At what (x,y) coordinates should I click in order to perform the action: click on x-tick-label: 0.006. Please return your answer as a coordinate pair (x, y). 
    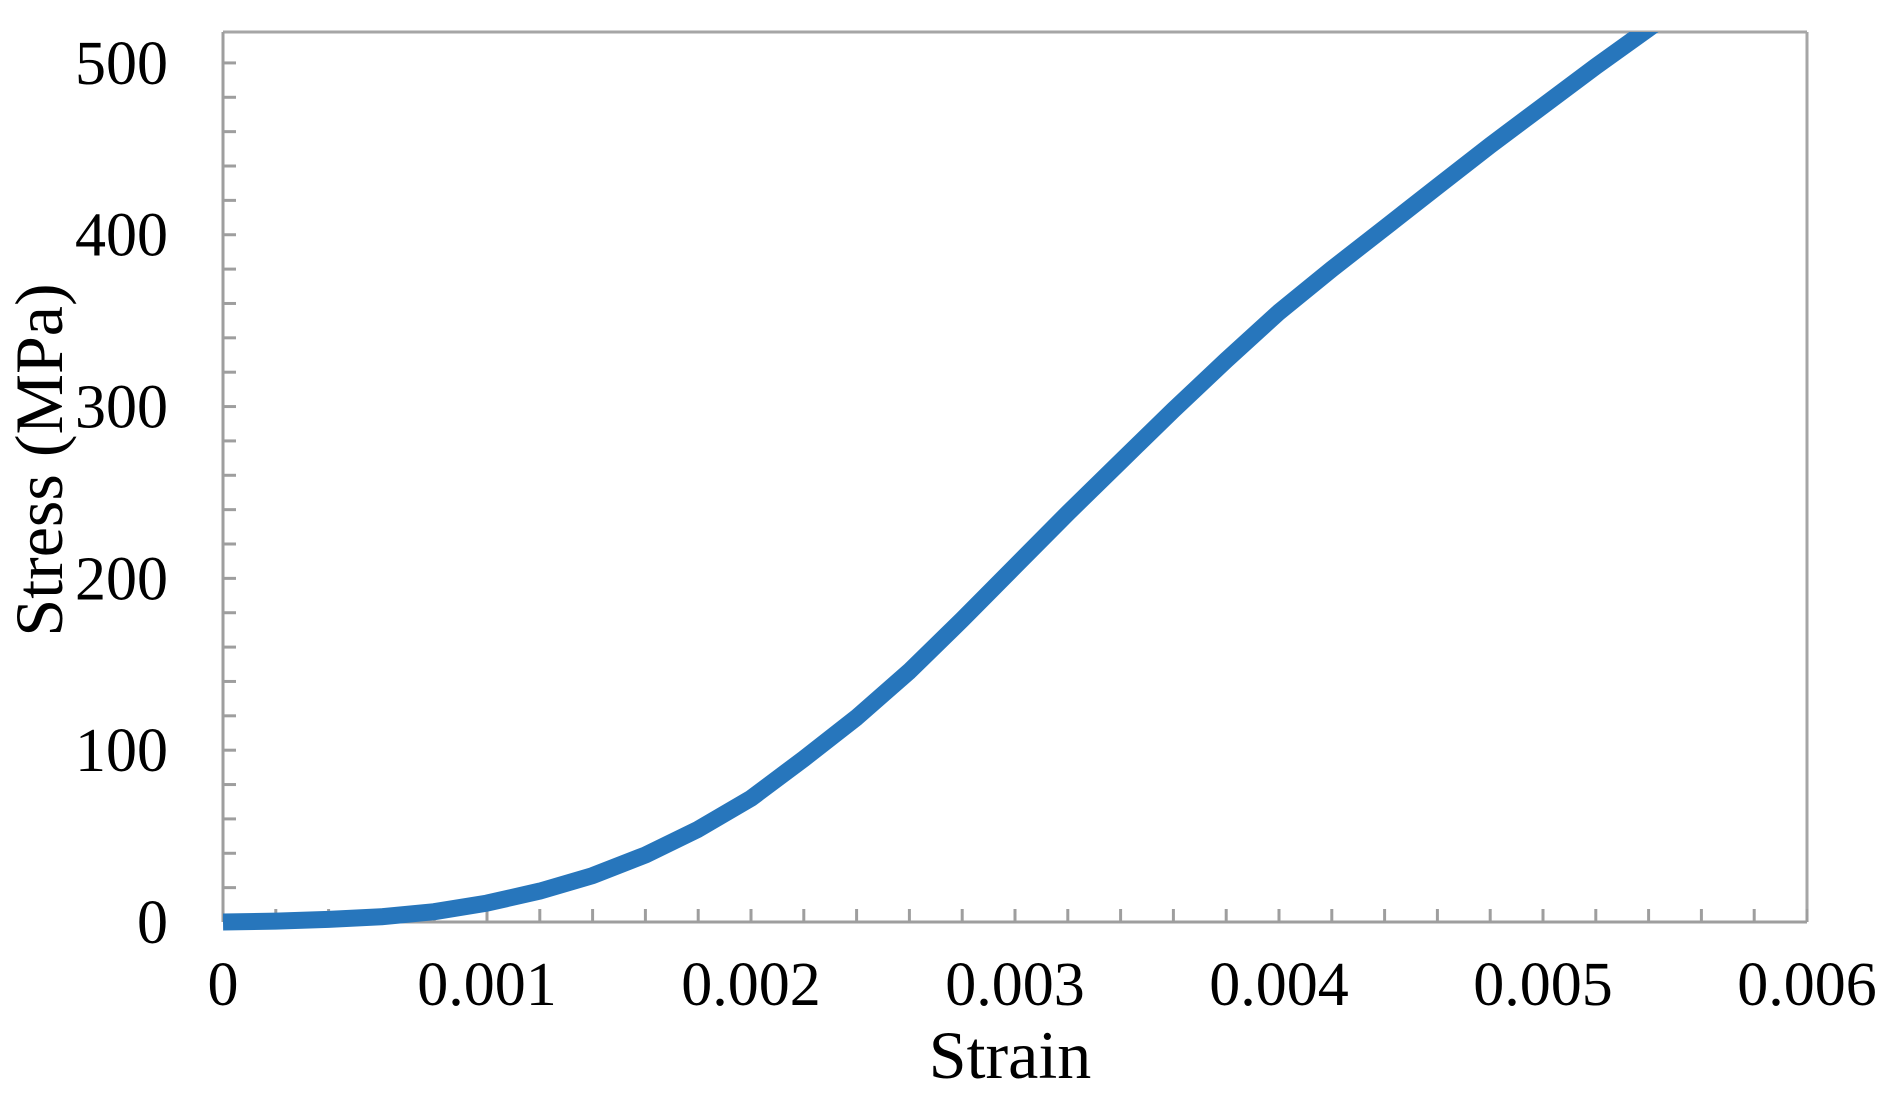
    Looking at the image, I should click on (1807, 985).